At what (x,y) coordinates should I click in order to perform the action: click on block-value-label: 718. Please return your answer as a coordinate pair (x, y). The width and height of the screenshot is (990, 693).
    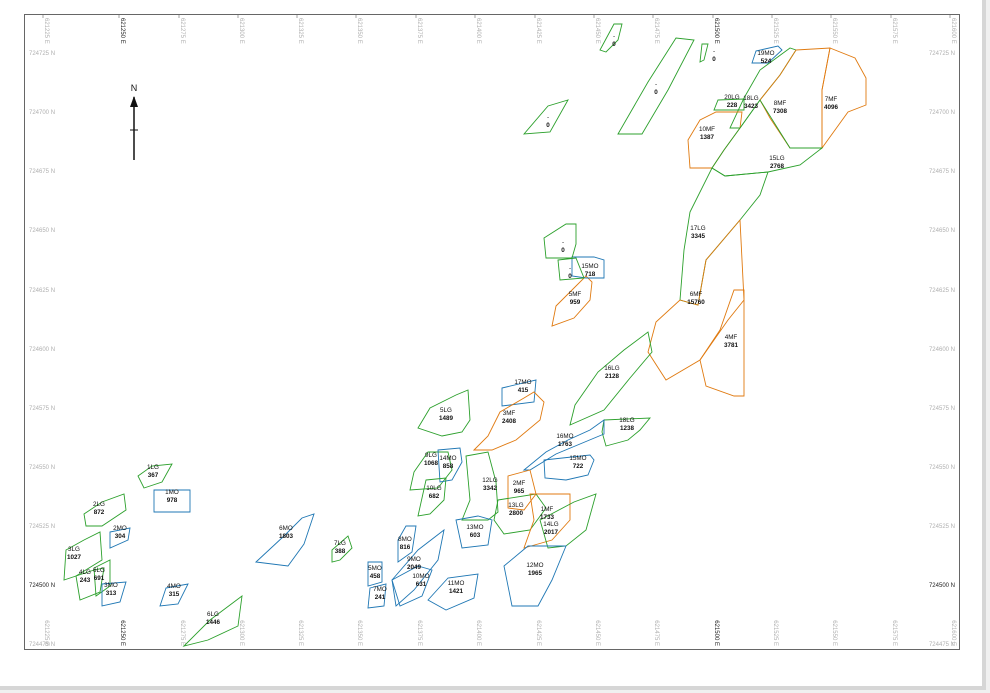
    Looking at the image, I should click on (590, 274).